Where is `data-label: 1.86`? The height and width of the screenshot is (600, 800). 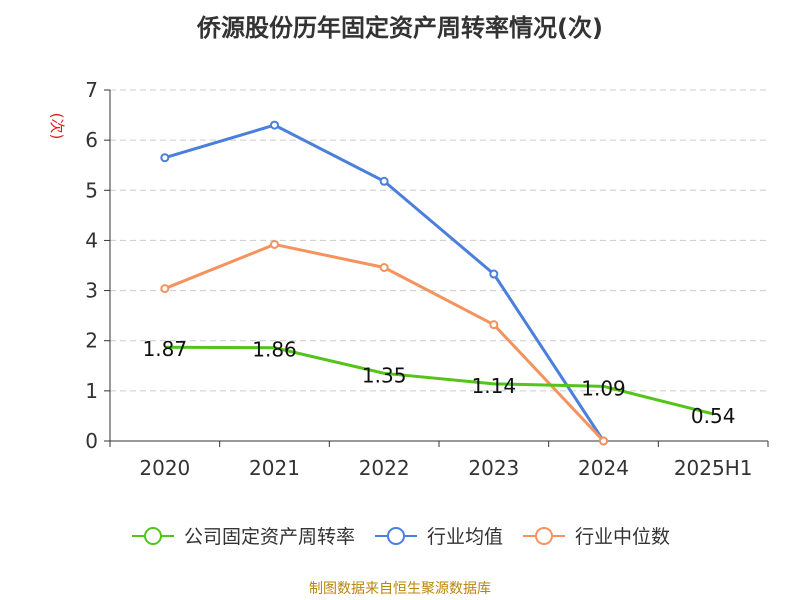 data-label: 1.86 is located at coordinates (274, 350).